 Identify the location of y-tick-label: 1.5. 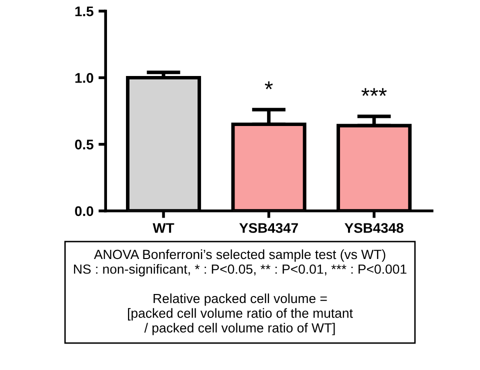
(84, 11).